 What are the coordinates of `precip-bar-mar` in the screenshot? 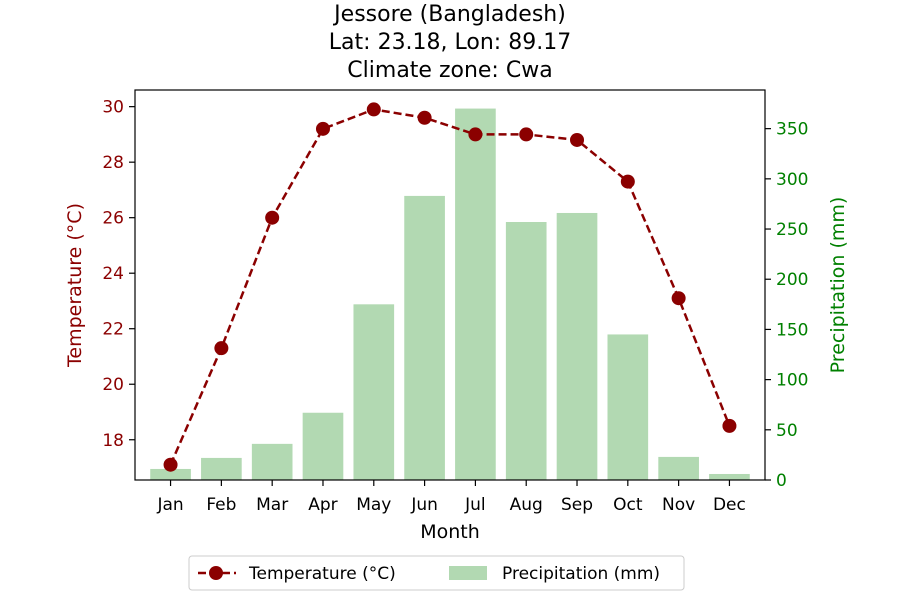 It's located at (272, 461).